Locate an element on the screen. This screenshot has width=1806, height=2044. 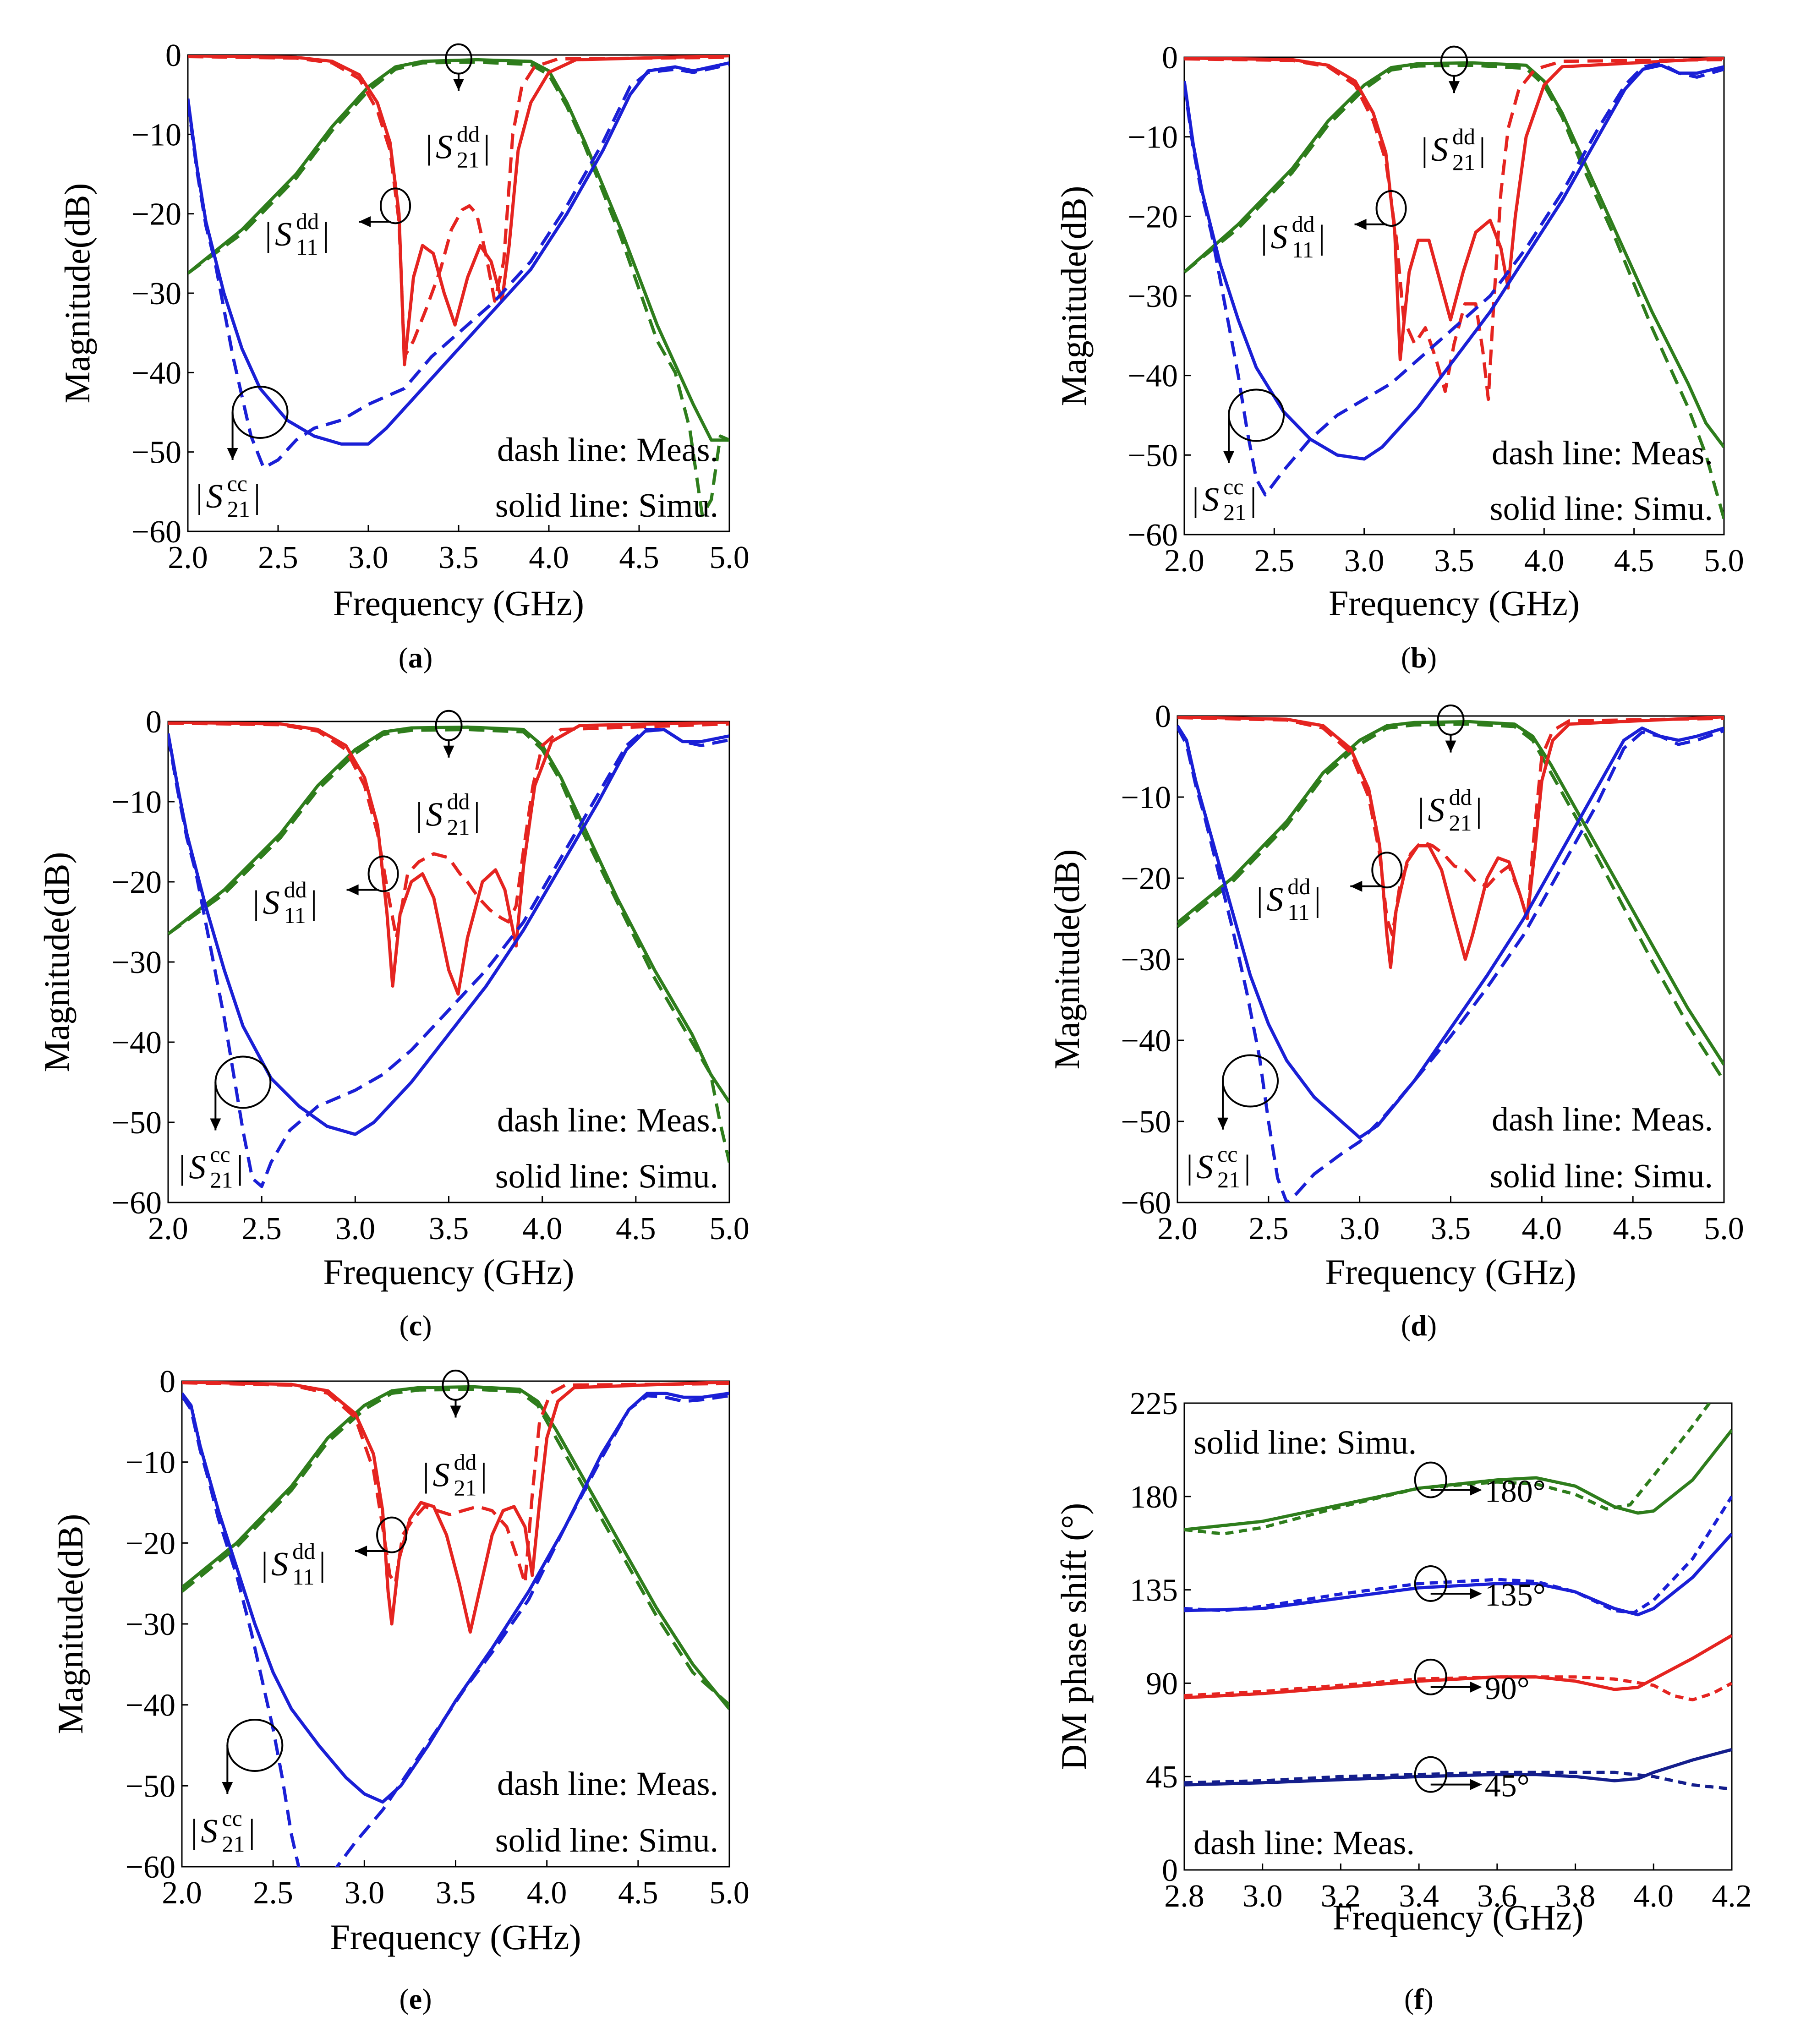
caption-letter: f is located at coordinates (1419, 1999).